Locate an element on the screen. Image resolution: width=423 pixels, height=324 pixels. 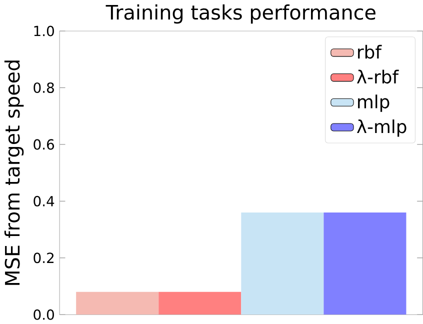
y-tick-label: 0.4 is located at coordinates (44, 201).